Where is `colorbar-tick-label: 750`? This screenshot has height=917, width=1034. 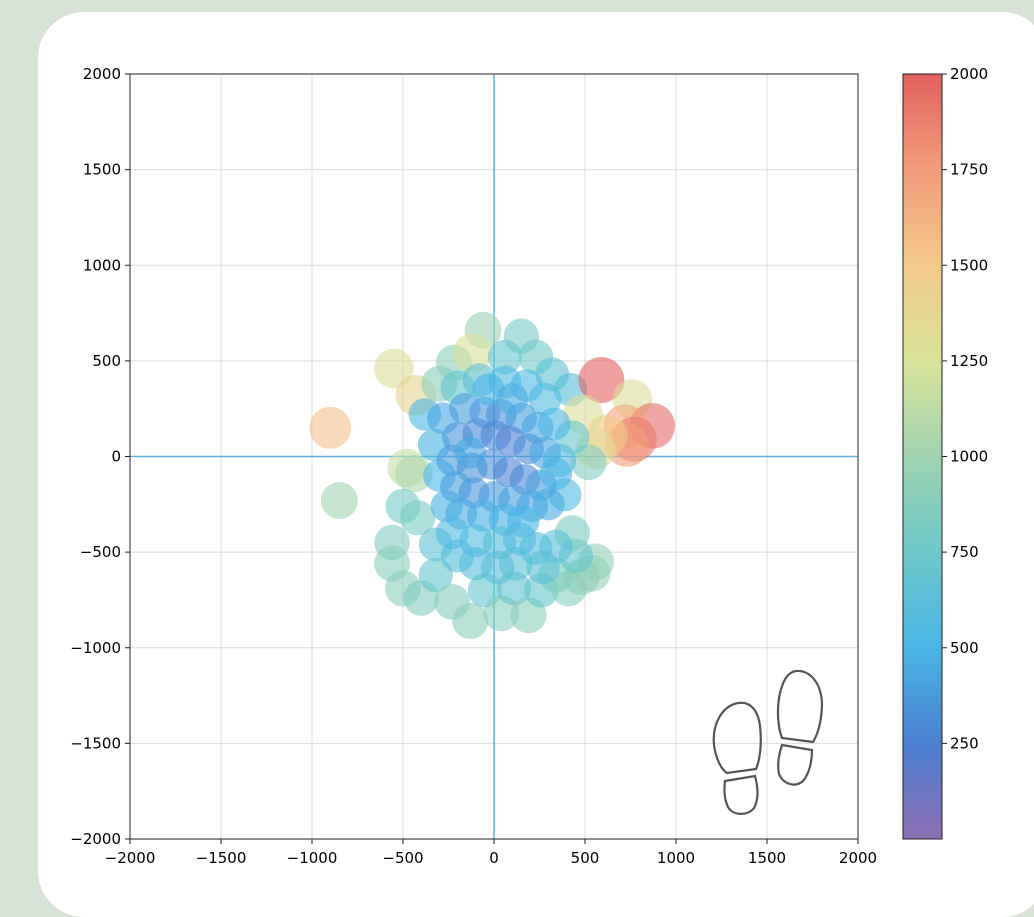
colorbar-tick-label: 750 is located at coordinates (964, 552).